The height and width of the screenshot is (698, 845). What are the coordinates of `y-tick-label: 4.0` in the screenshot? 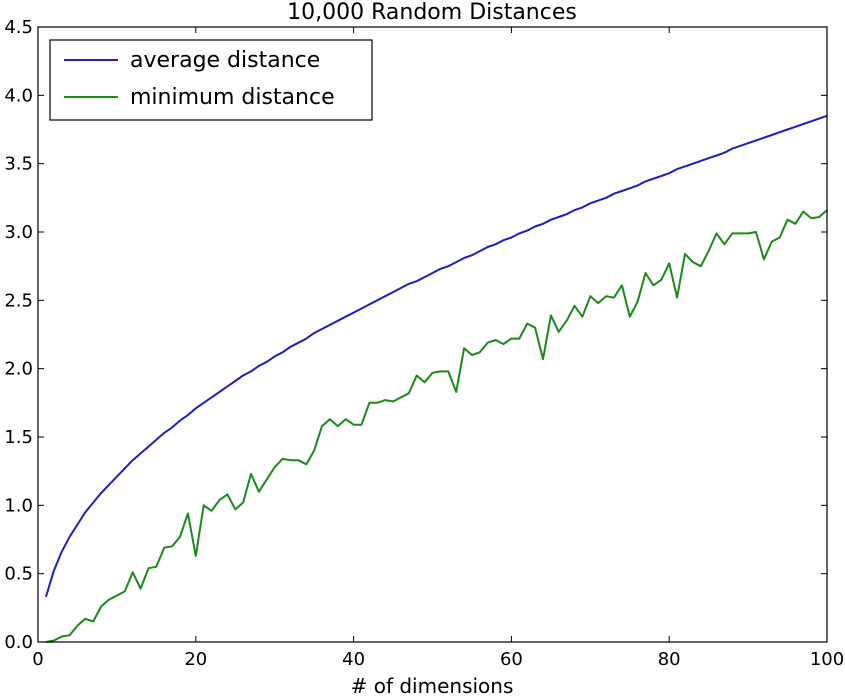 It's located at (18, 95).